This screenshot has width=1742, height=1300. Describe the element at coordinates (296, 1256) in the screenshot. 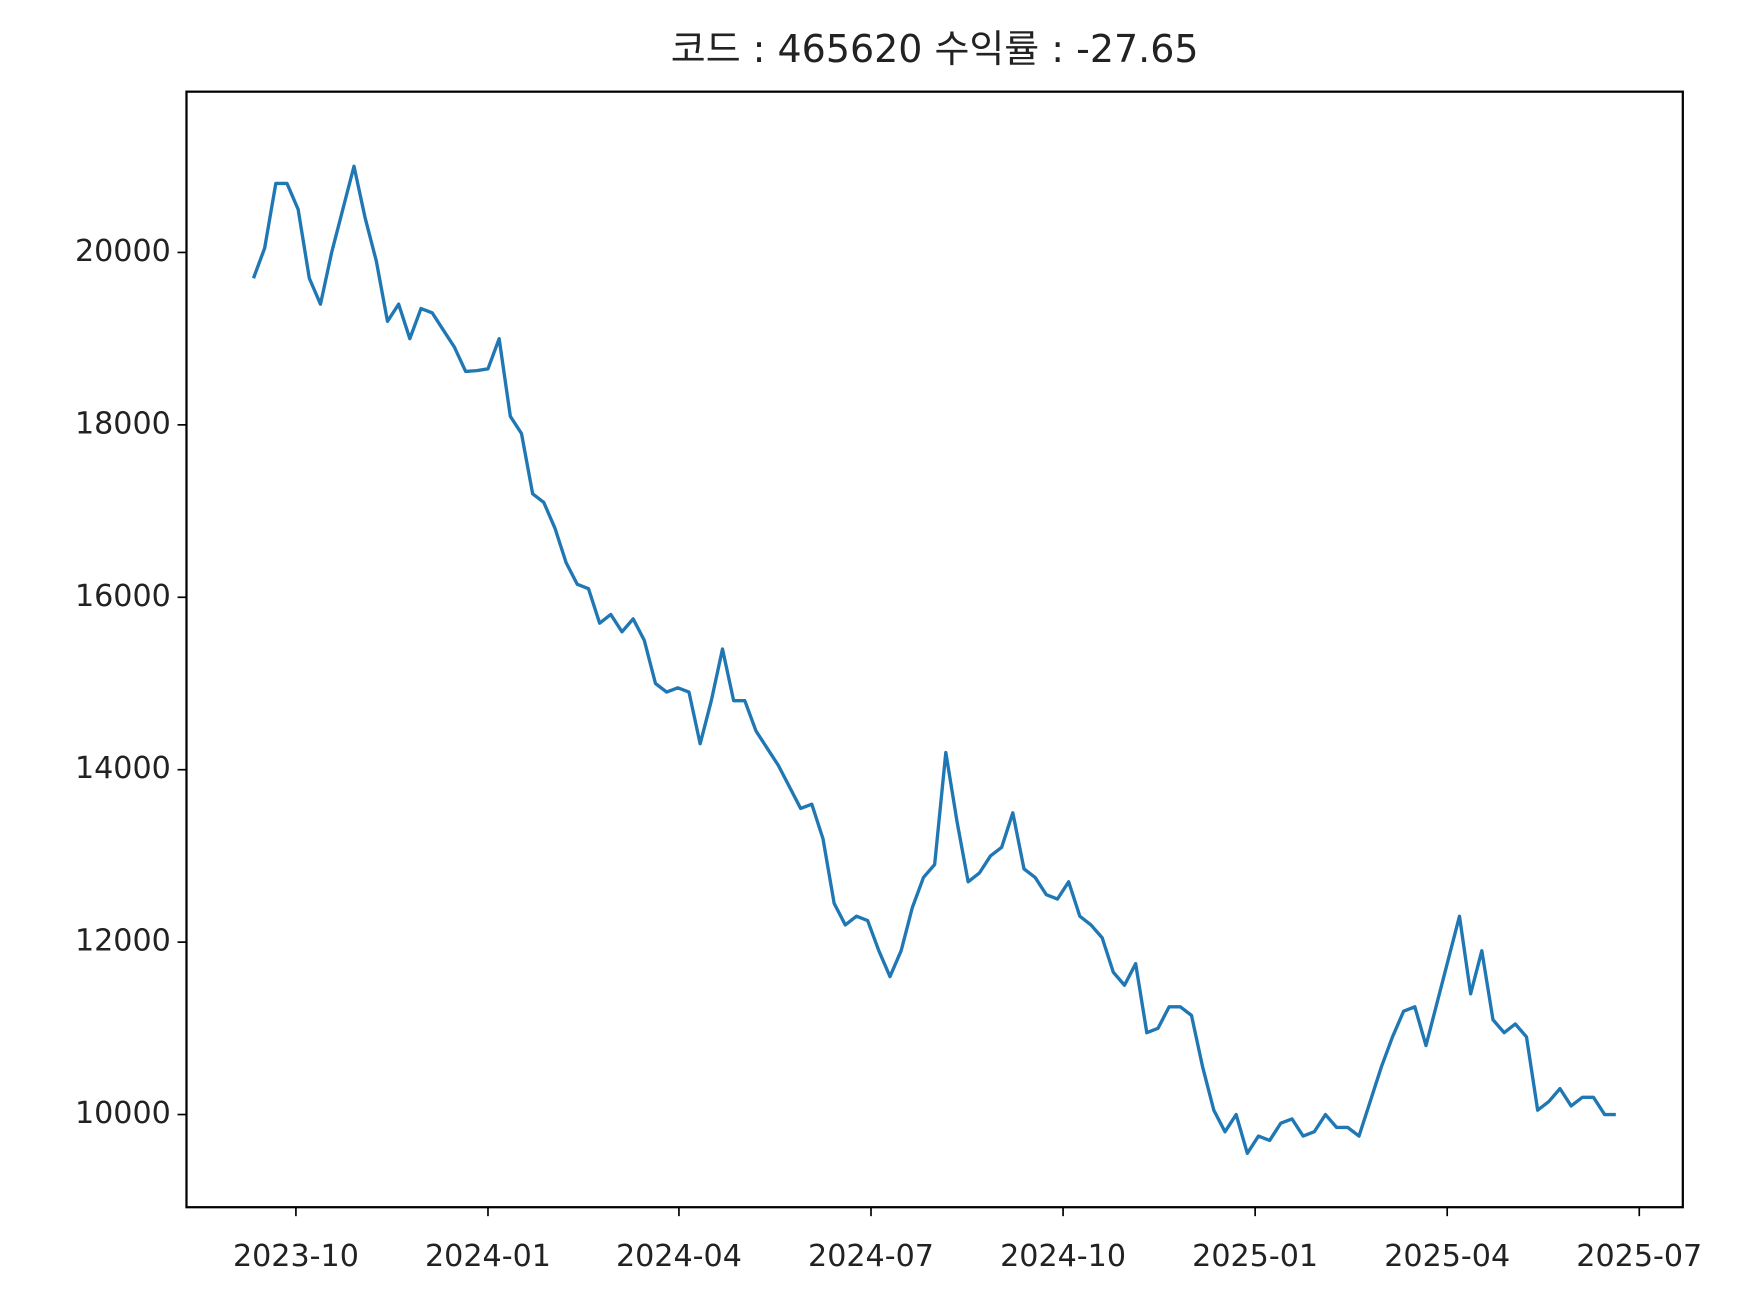

I see `x-tick-label: 2023-10` at that location.